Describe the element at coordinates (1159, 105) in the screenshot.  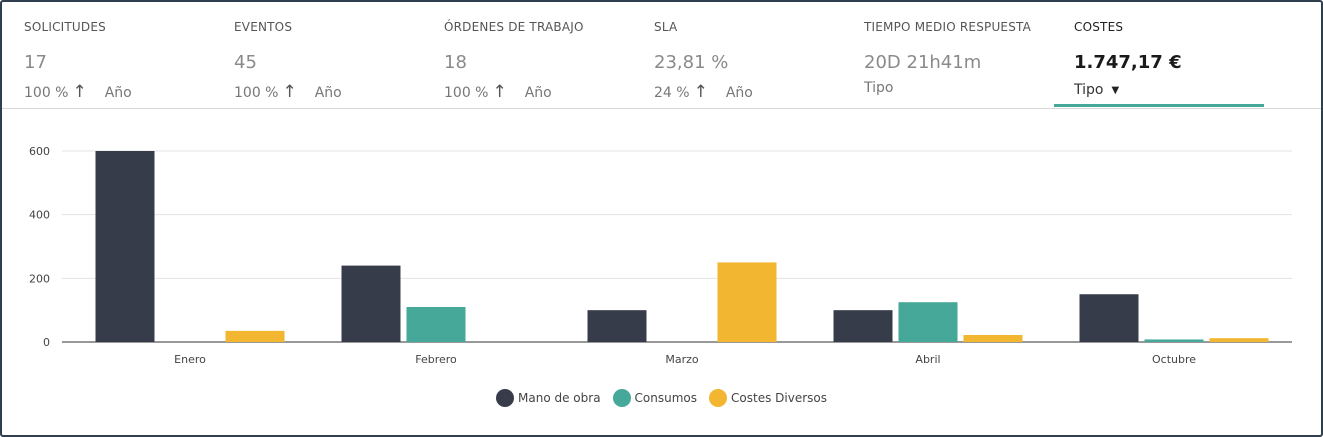
I see `active-tab-indicator` at that location.